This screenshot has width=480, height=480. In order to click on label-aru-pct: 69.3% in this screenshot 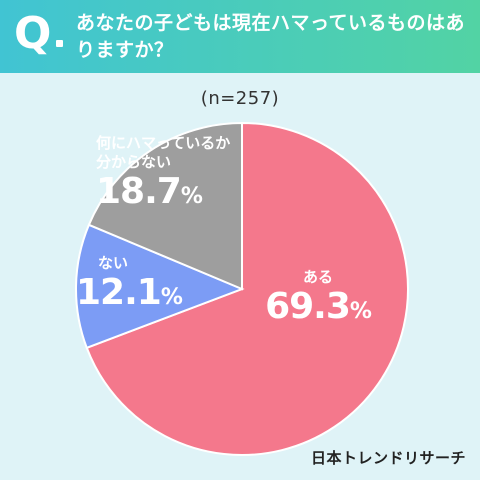, I will do `click(318, 306)`.